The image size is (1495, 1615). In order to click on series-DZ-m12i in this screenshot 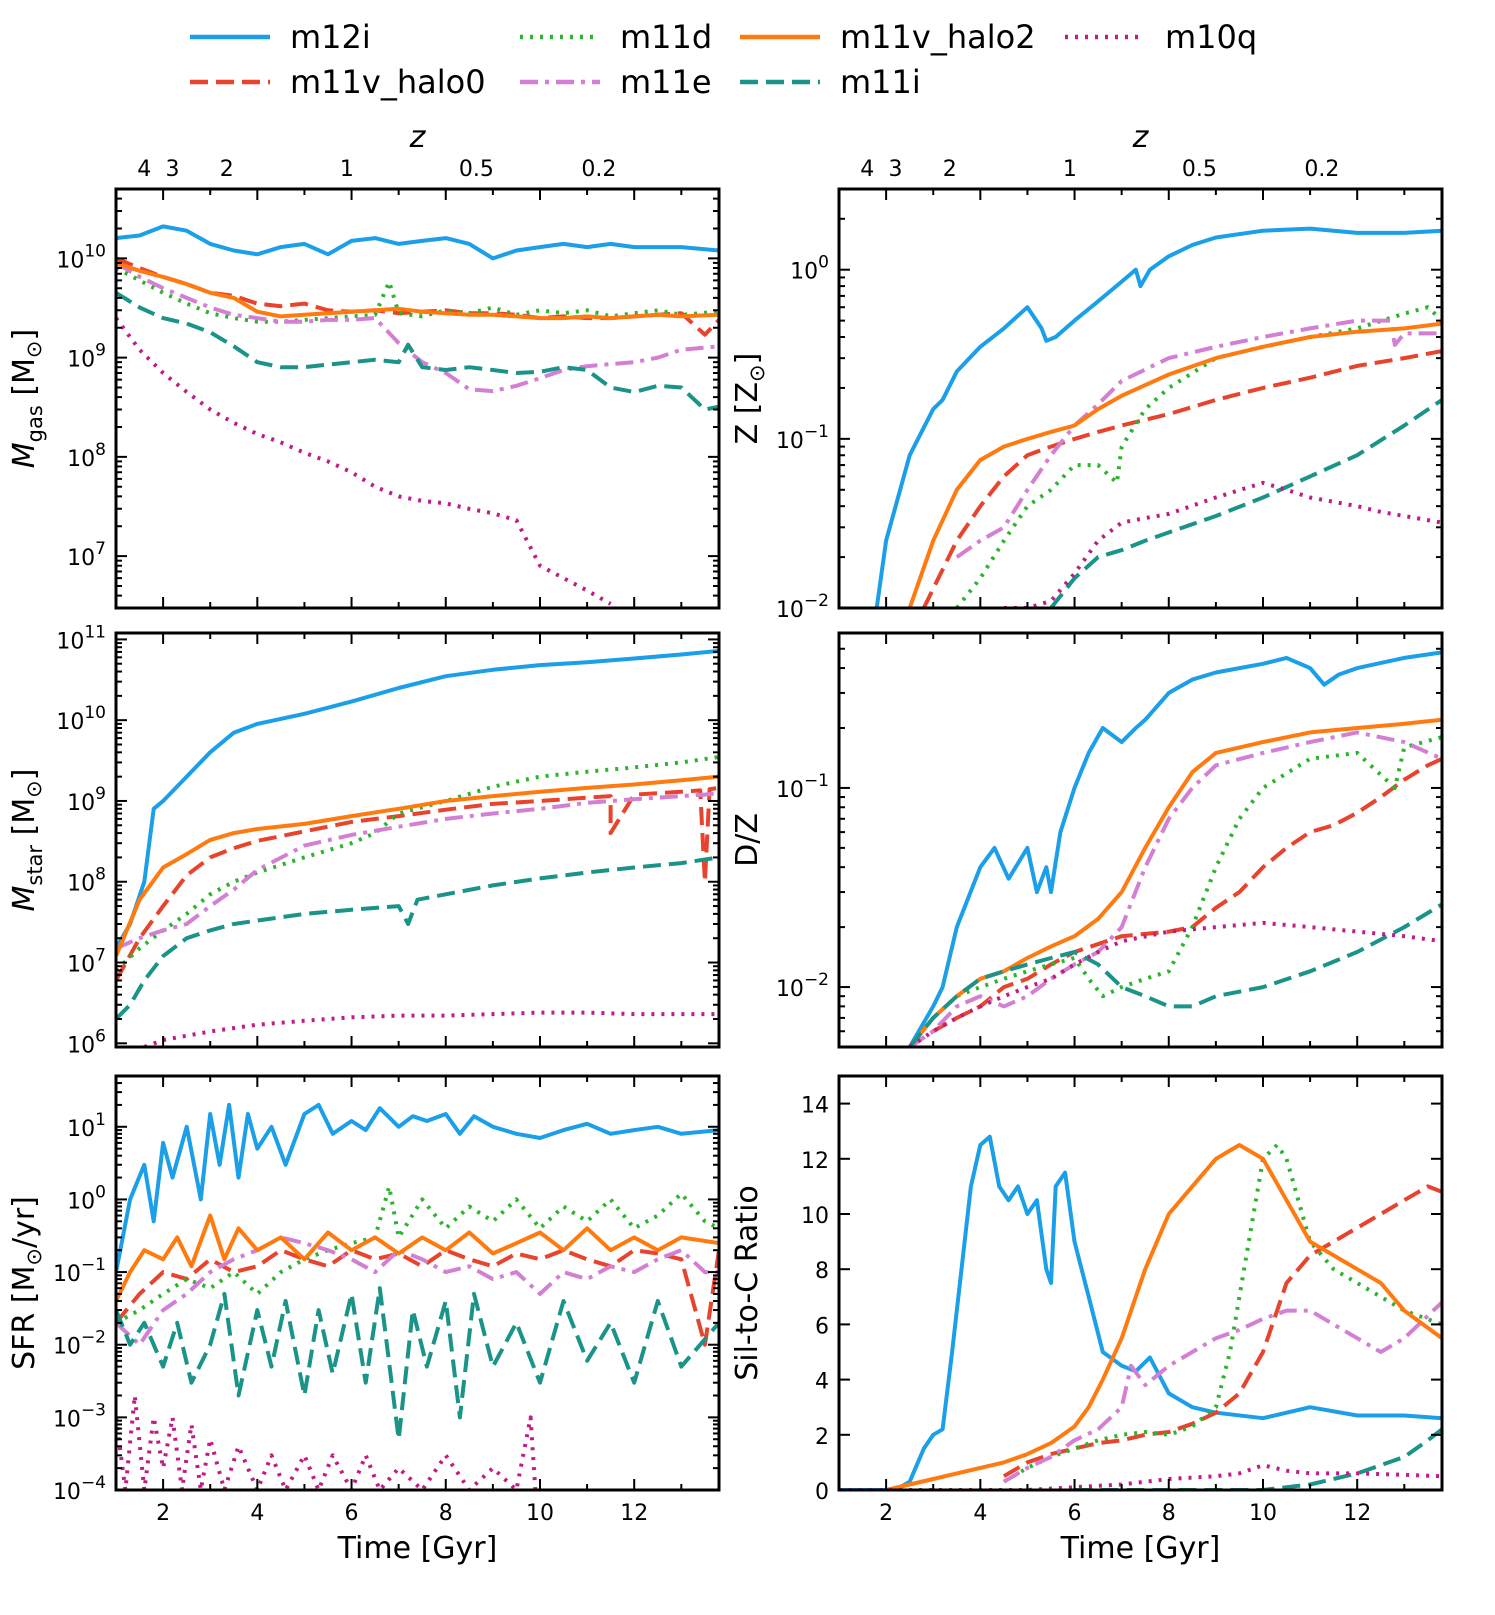, I will do `click(1174, 848)`.